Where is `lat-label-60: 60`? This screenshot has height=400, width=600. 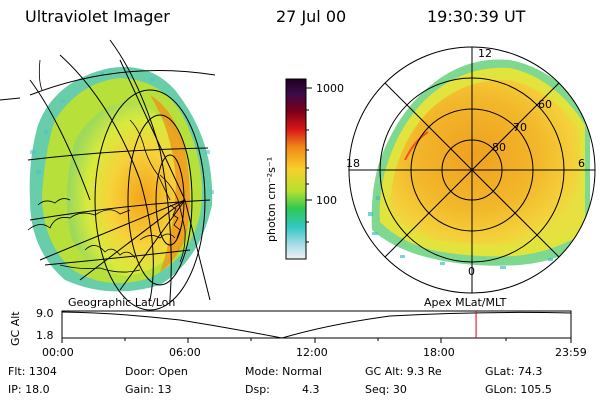
lat-label-60: 60 is located at coordinates (545, 104).